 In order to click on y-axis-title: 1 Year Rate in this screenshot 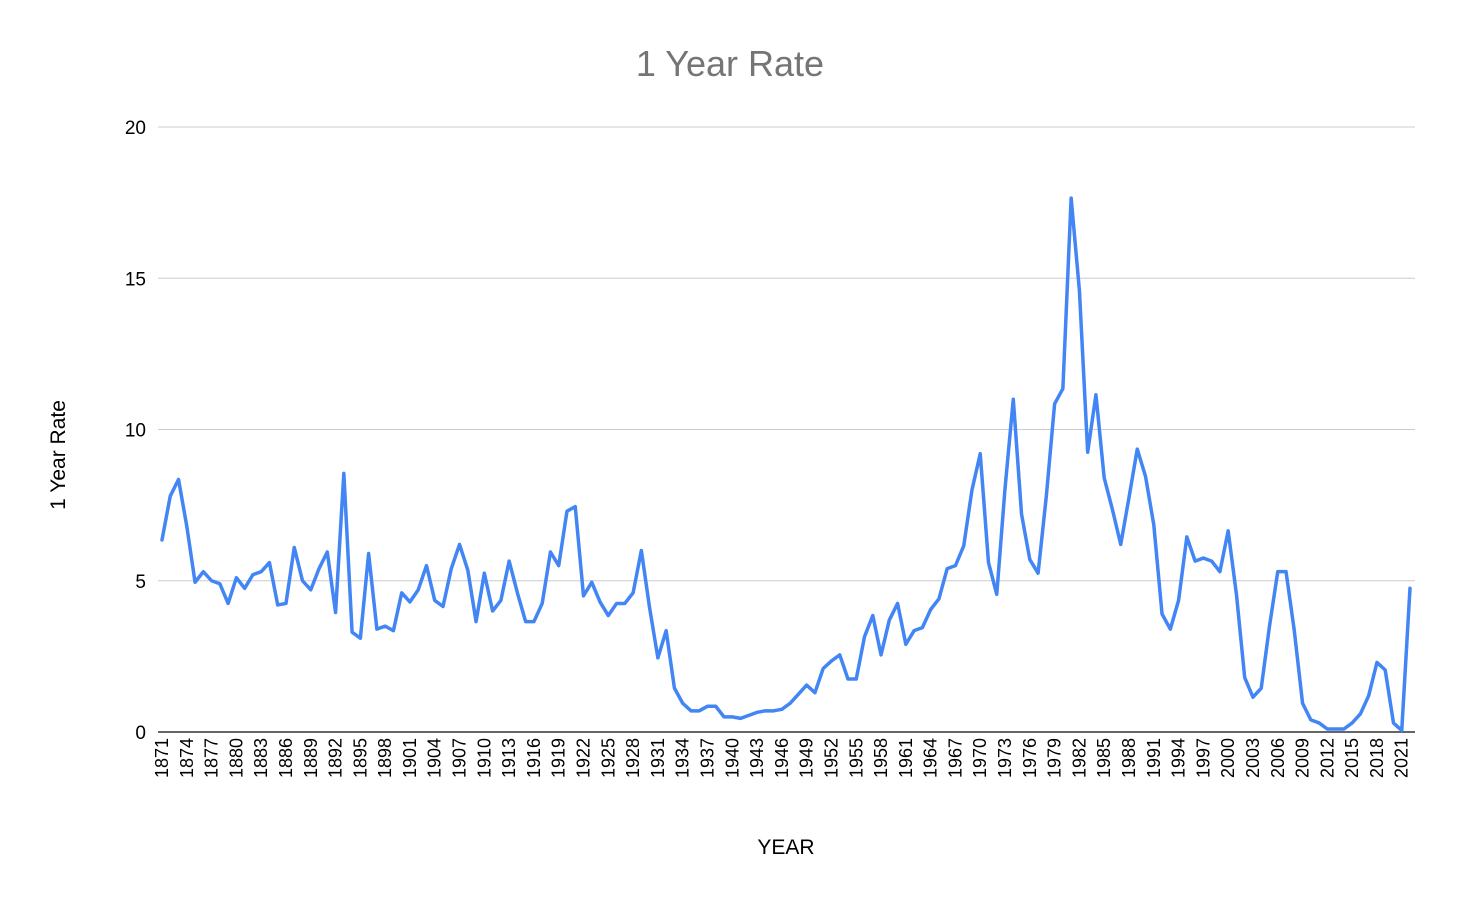, I will do `click(58, 455)`.